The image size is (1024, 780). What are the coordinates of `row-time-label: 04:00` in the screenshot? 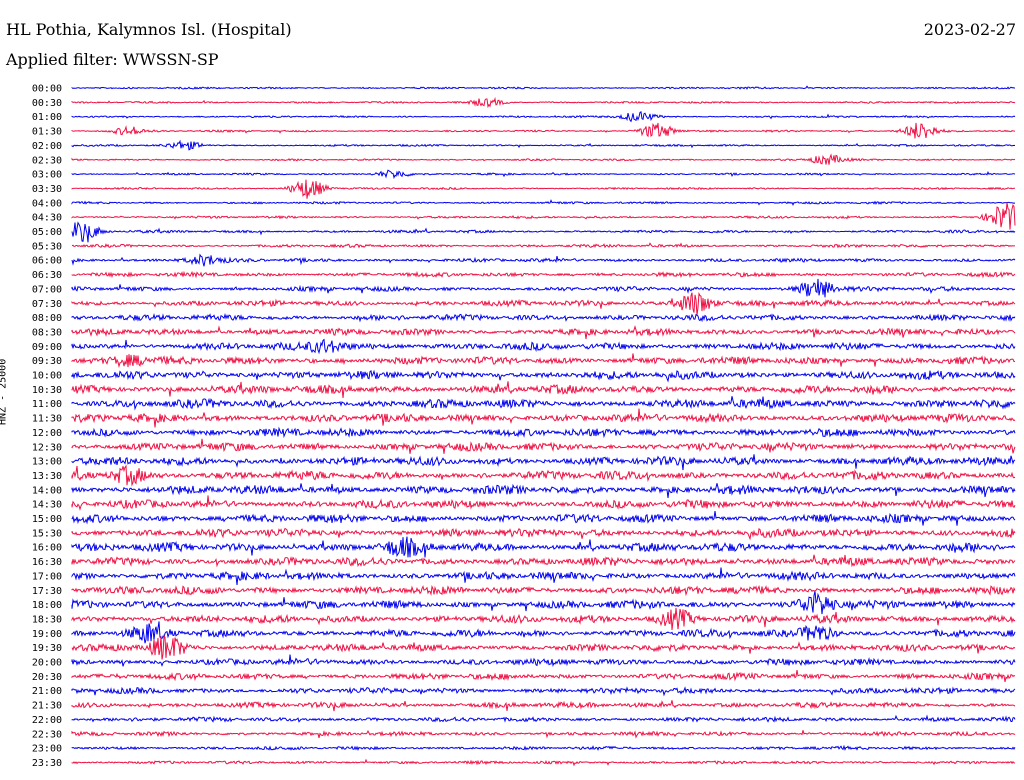 It's located at (47, 203).